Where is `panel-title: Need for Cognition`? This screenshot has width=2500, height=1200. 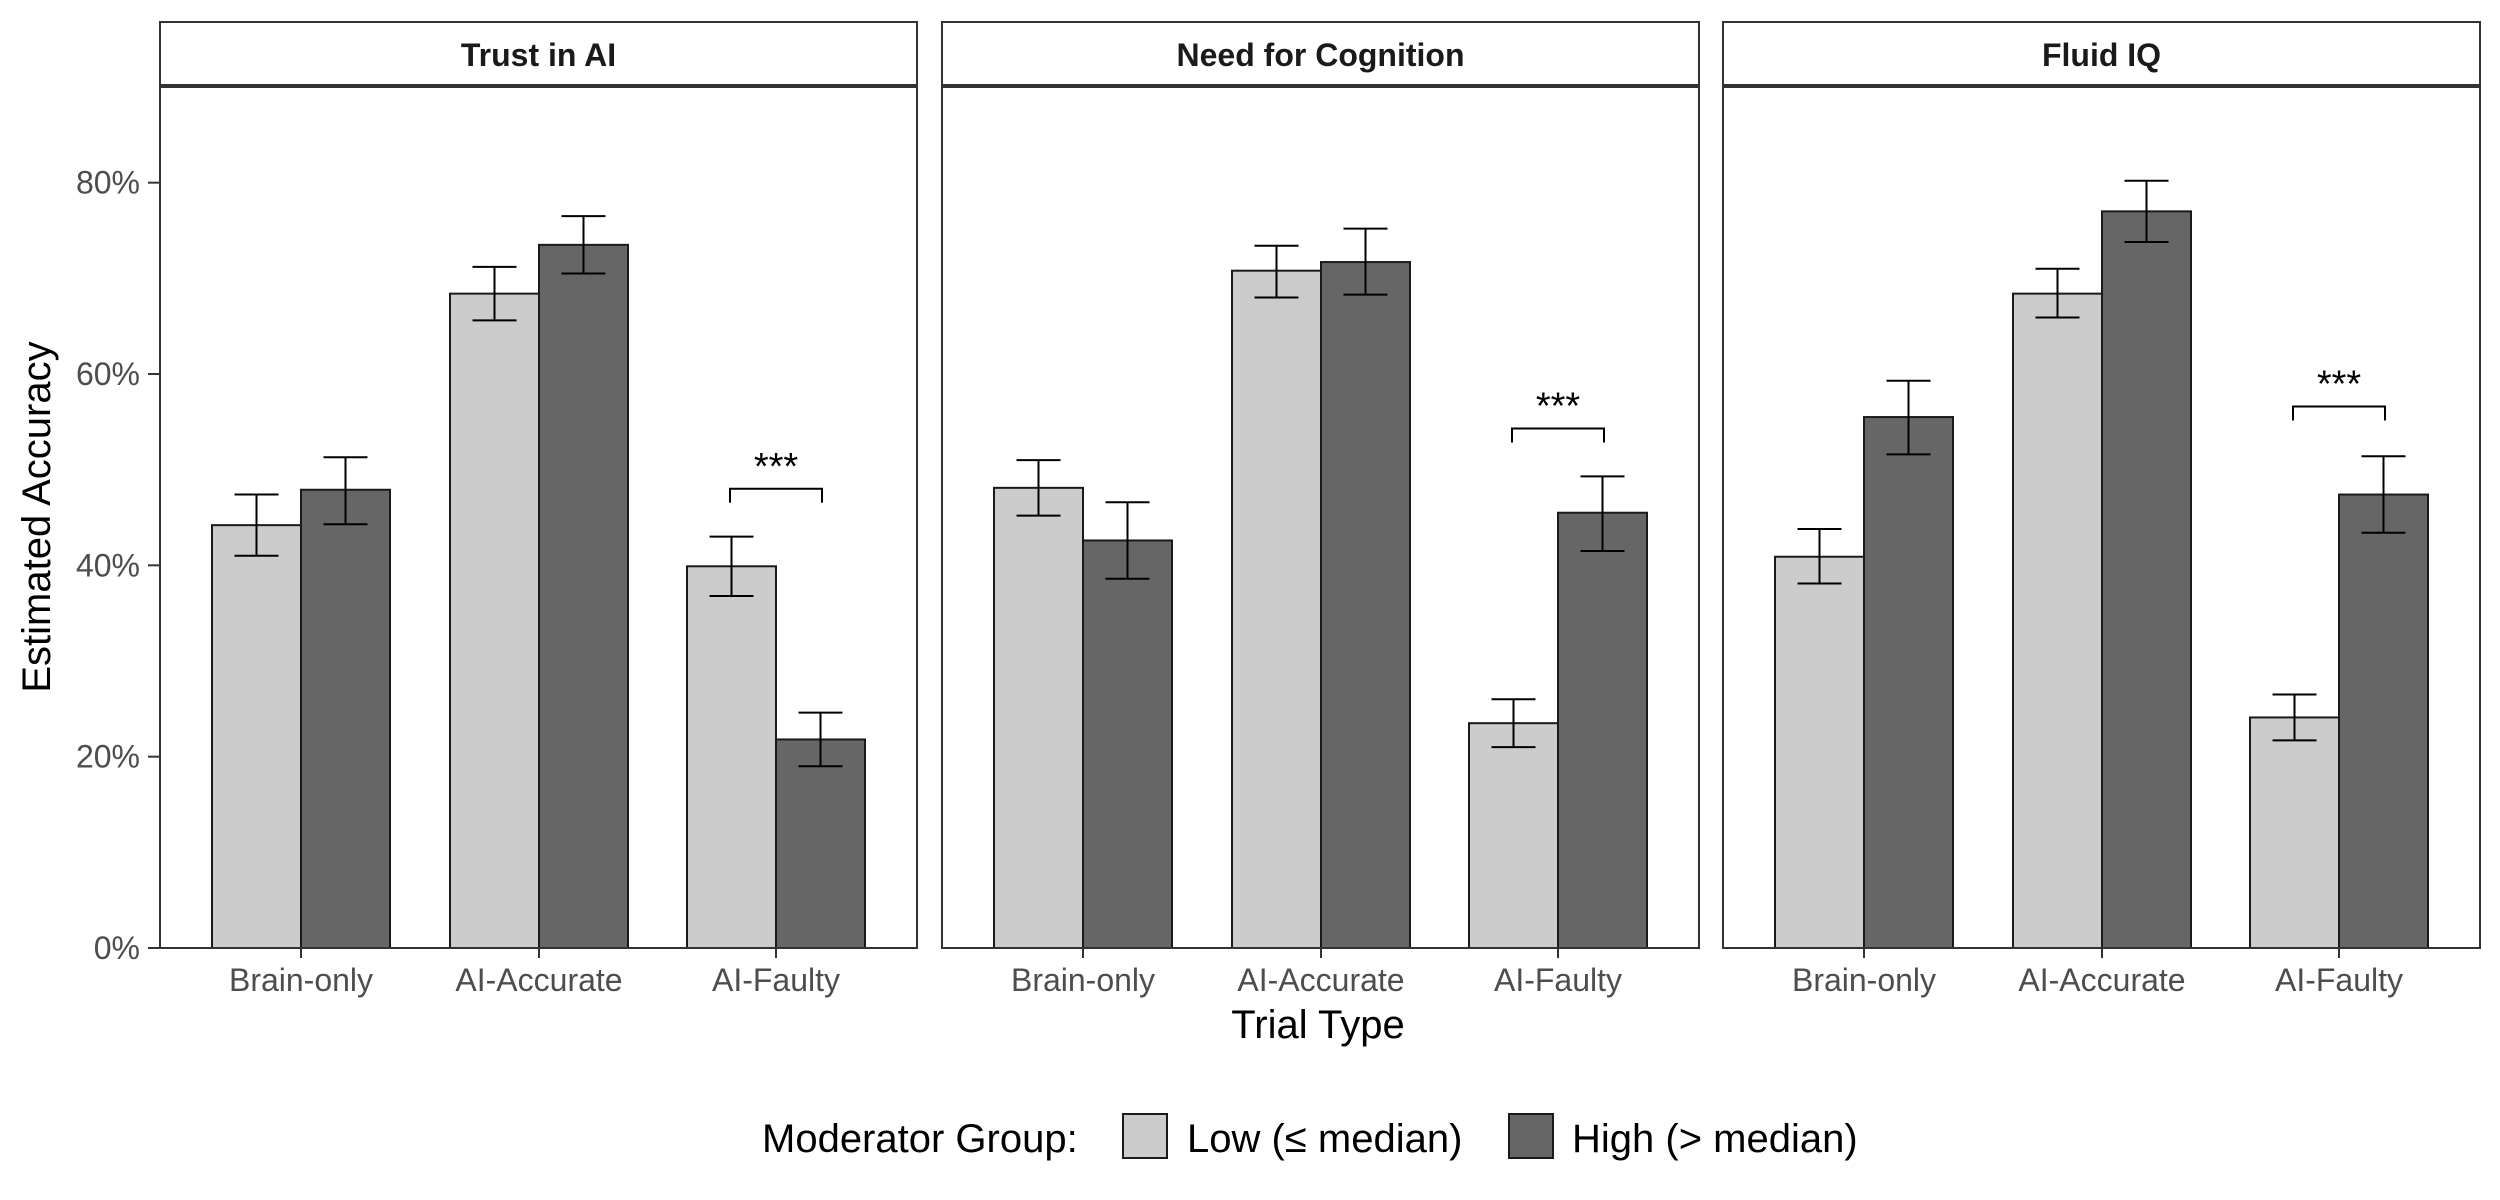 panel-title: Need for Cognition is located at coordinates (1321, 55).